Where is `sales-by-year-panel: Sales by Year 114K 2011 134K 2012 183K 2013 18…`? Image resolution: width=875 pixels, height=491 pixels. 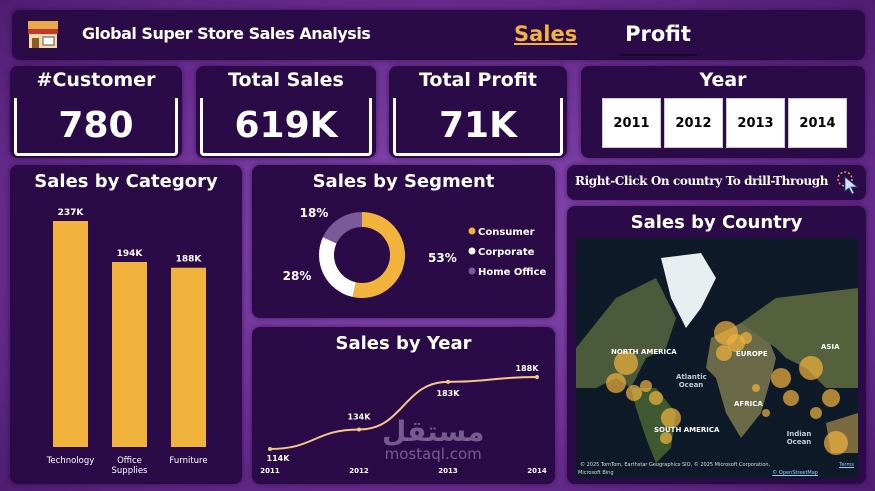 sales-by-year-panel: Sales by Year 114K 2011 134K 2012 183K 2013 18… is located at coordinates (403, 405).